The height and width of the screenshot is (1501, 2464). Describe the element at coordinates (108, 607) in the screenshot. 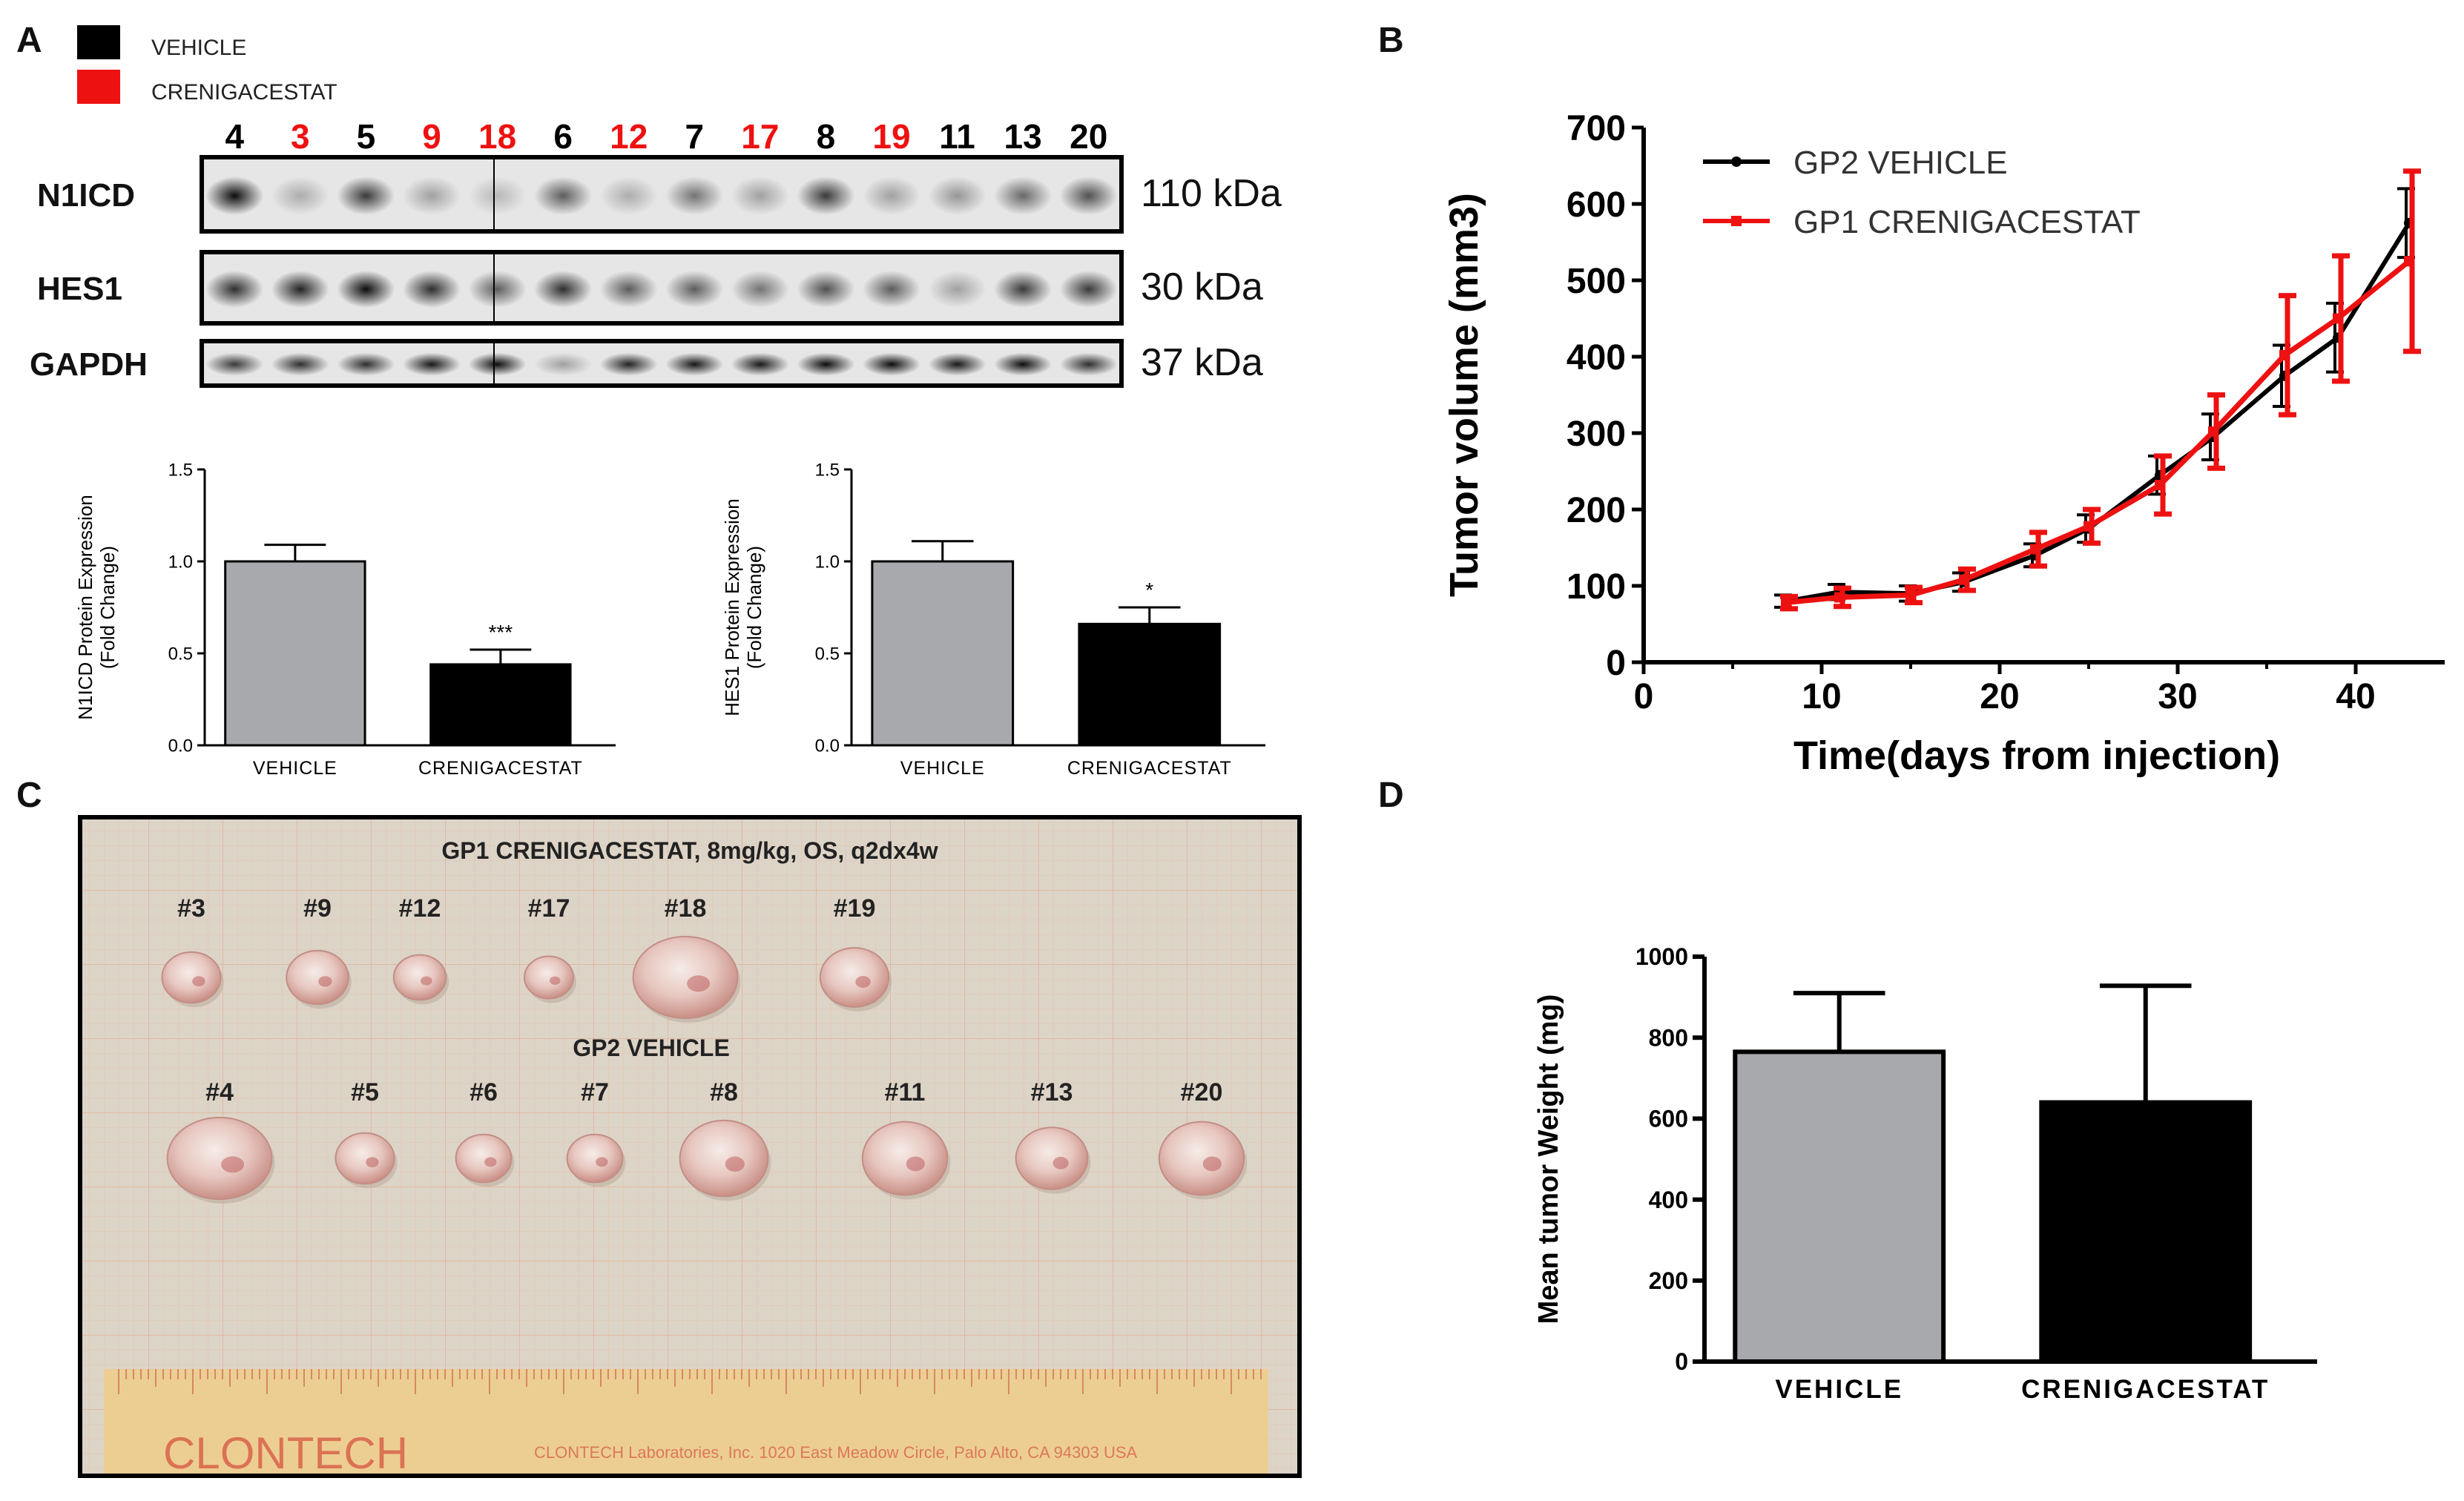

I see `y-axis-label-2: (Fold Change)` at that location.